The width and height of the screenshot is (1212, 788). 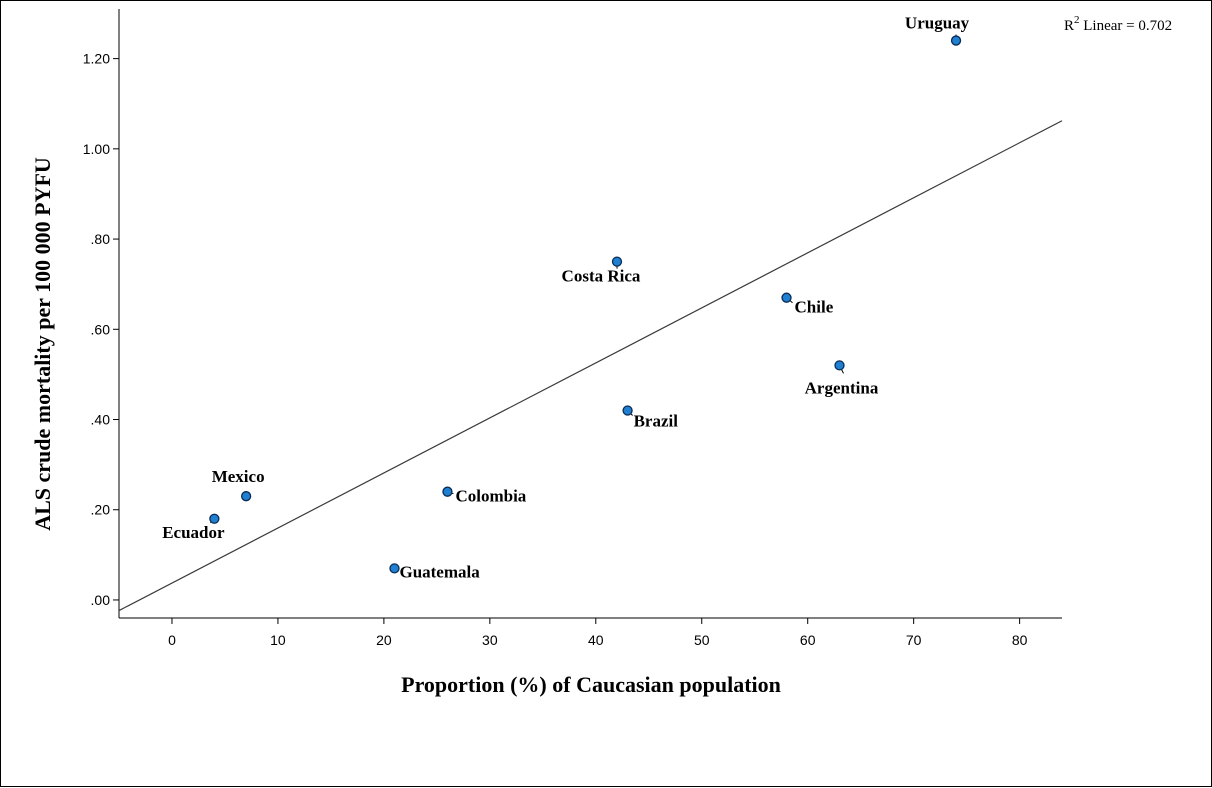 I want to click on point-costa-rica, so click(x=617, y=261).